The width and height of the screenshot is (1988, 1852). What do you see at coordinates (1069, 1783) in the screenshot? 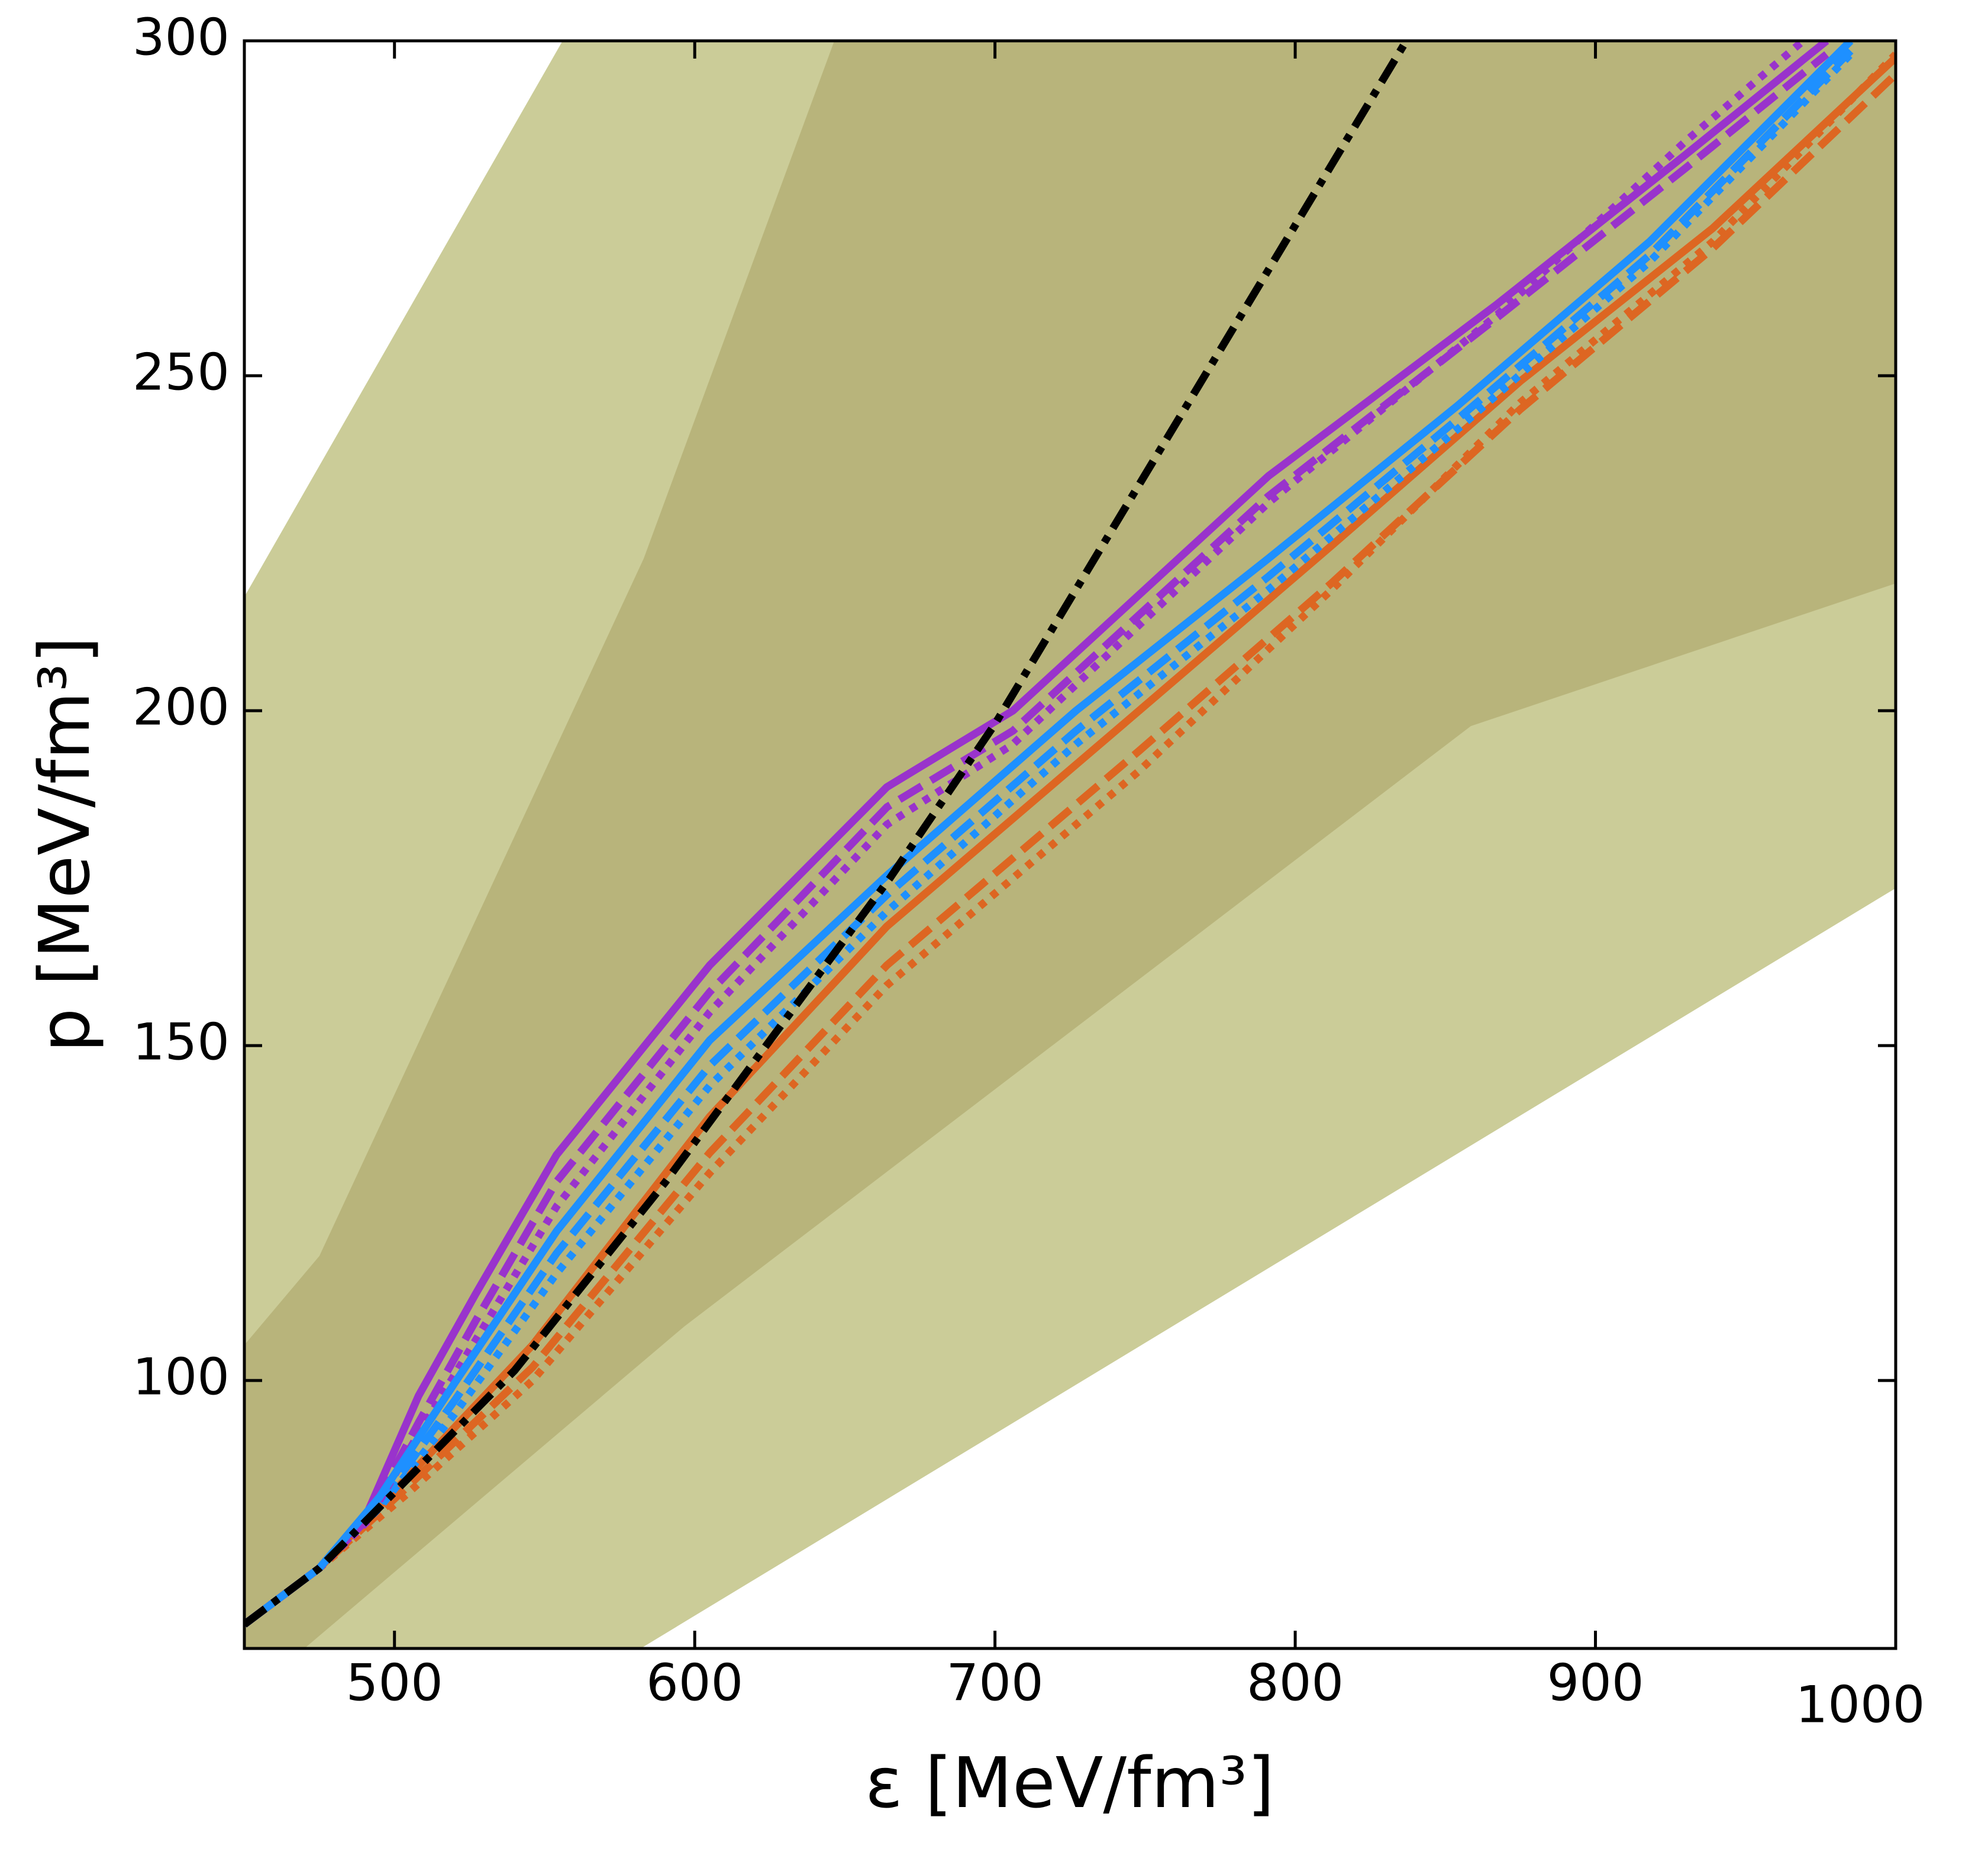
I see `x-axis-label: ε [MeV/fm³]` at bounding box center [1069, 1783].